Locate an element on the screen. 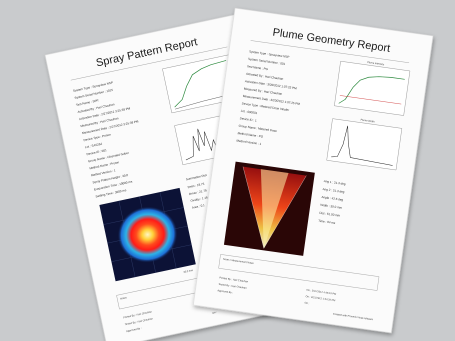 The image size is (455, 341). spray-notes-label: Notes is located at coordinates (124, 298).